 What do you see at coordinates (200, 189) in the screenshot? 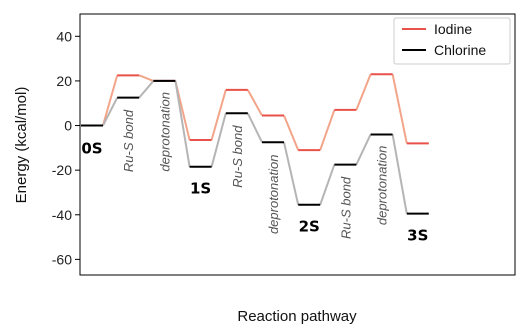
I see `state-label: 1S` at bounding box center [200, 189].